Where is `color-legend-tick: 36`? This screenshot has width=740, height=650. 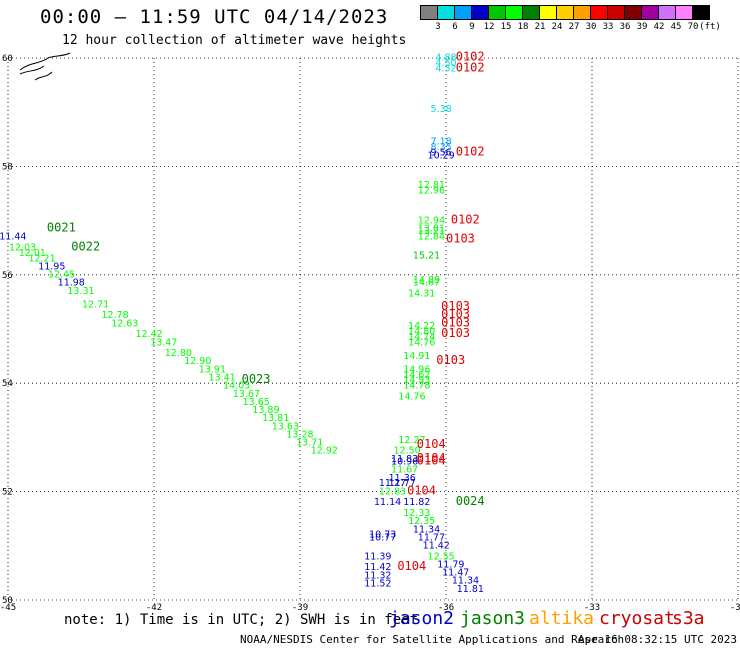
color-legend-tick: 36 is located at coordinates (625, 27).